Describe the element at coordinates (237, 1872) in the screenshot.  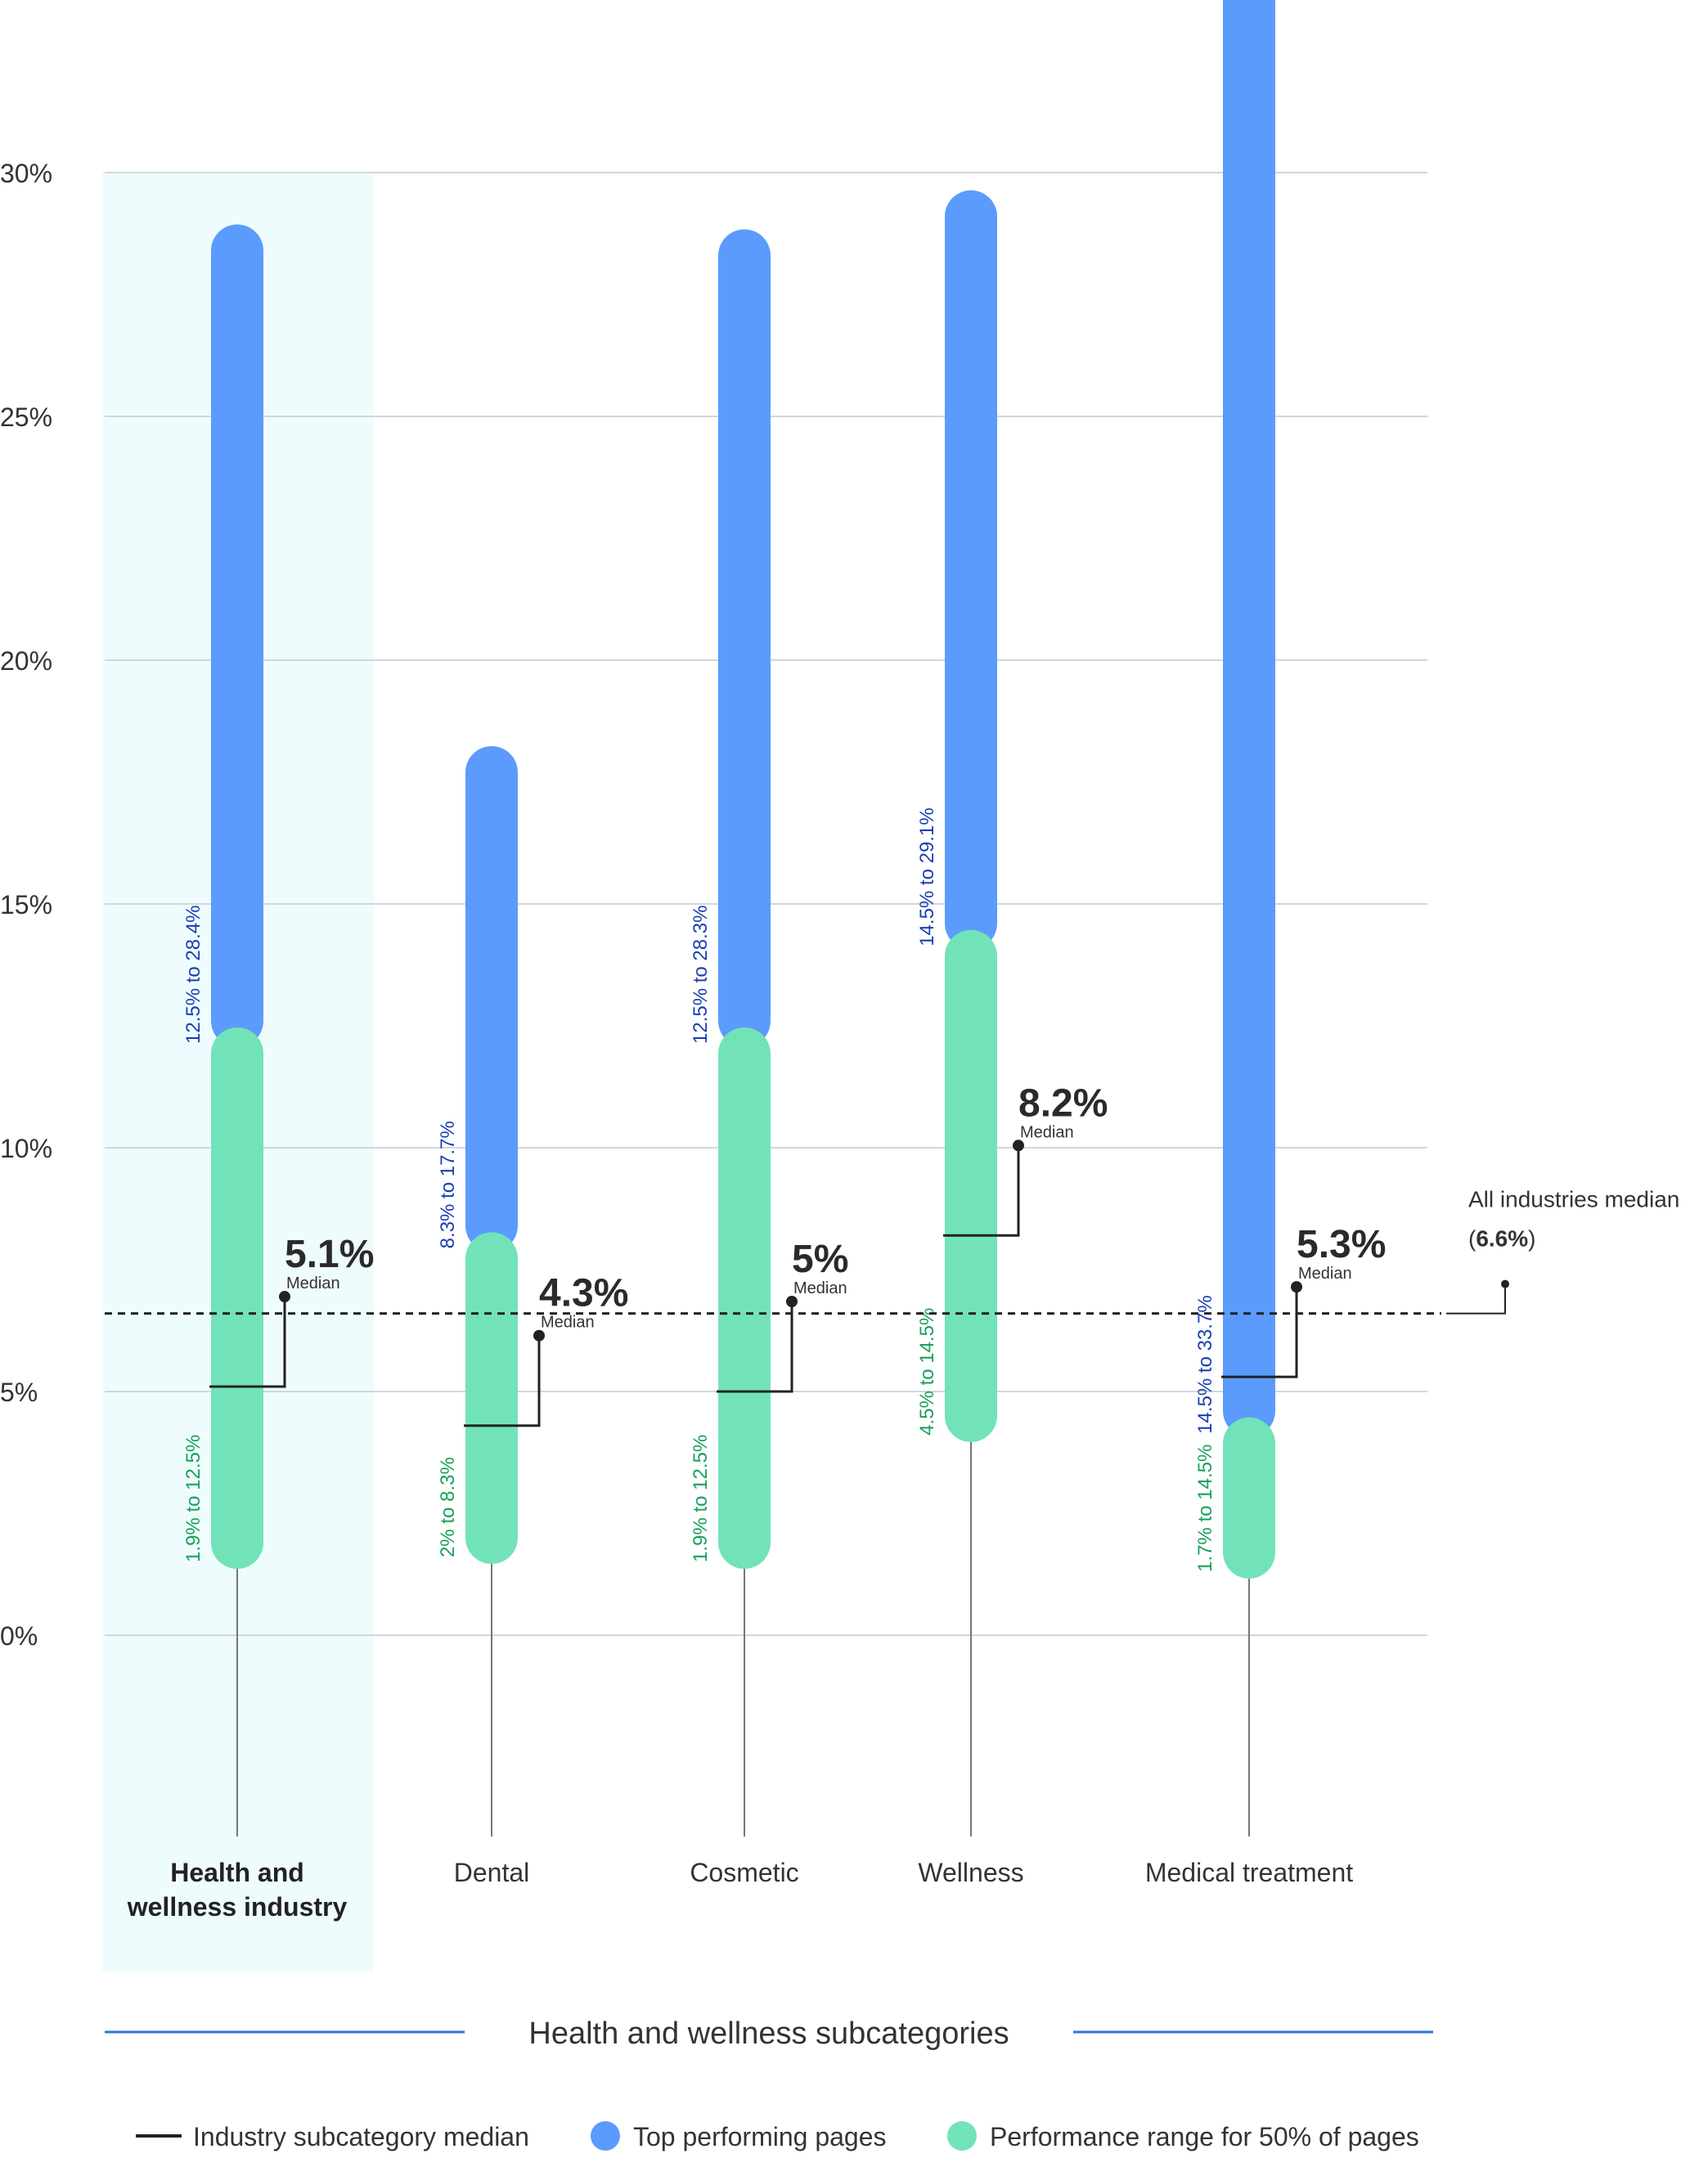
I see `category-label-line: Health and` at that location.